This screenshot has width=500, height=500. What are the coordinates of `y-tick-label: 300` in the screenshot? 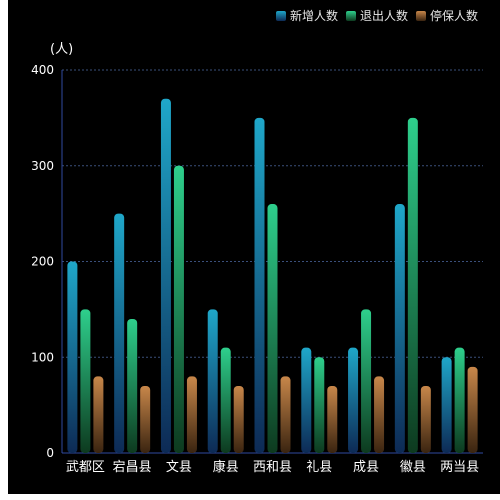 It's located at (42, 166).